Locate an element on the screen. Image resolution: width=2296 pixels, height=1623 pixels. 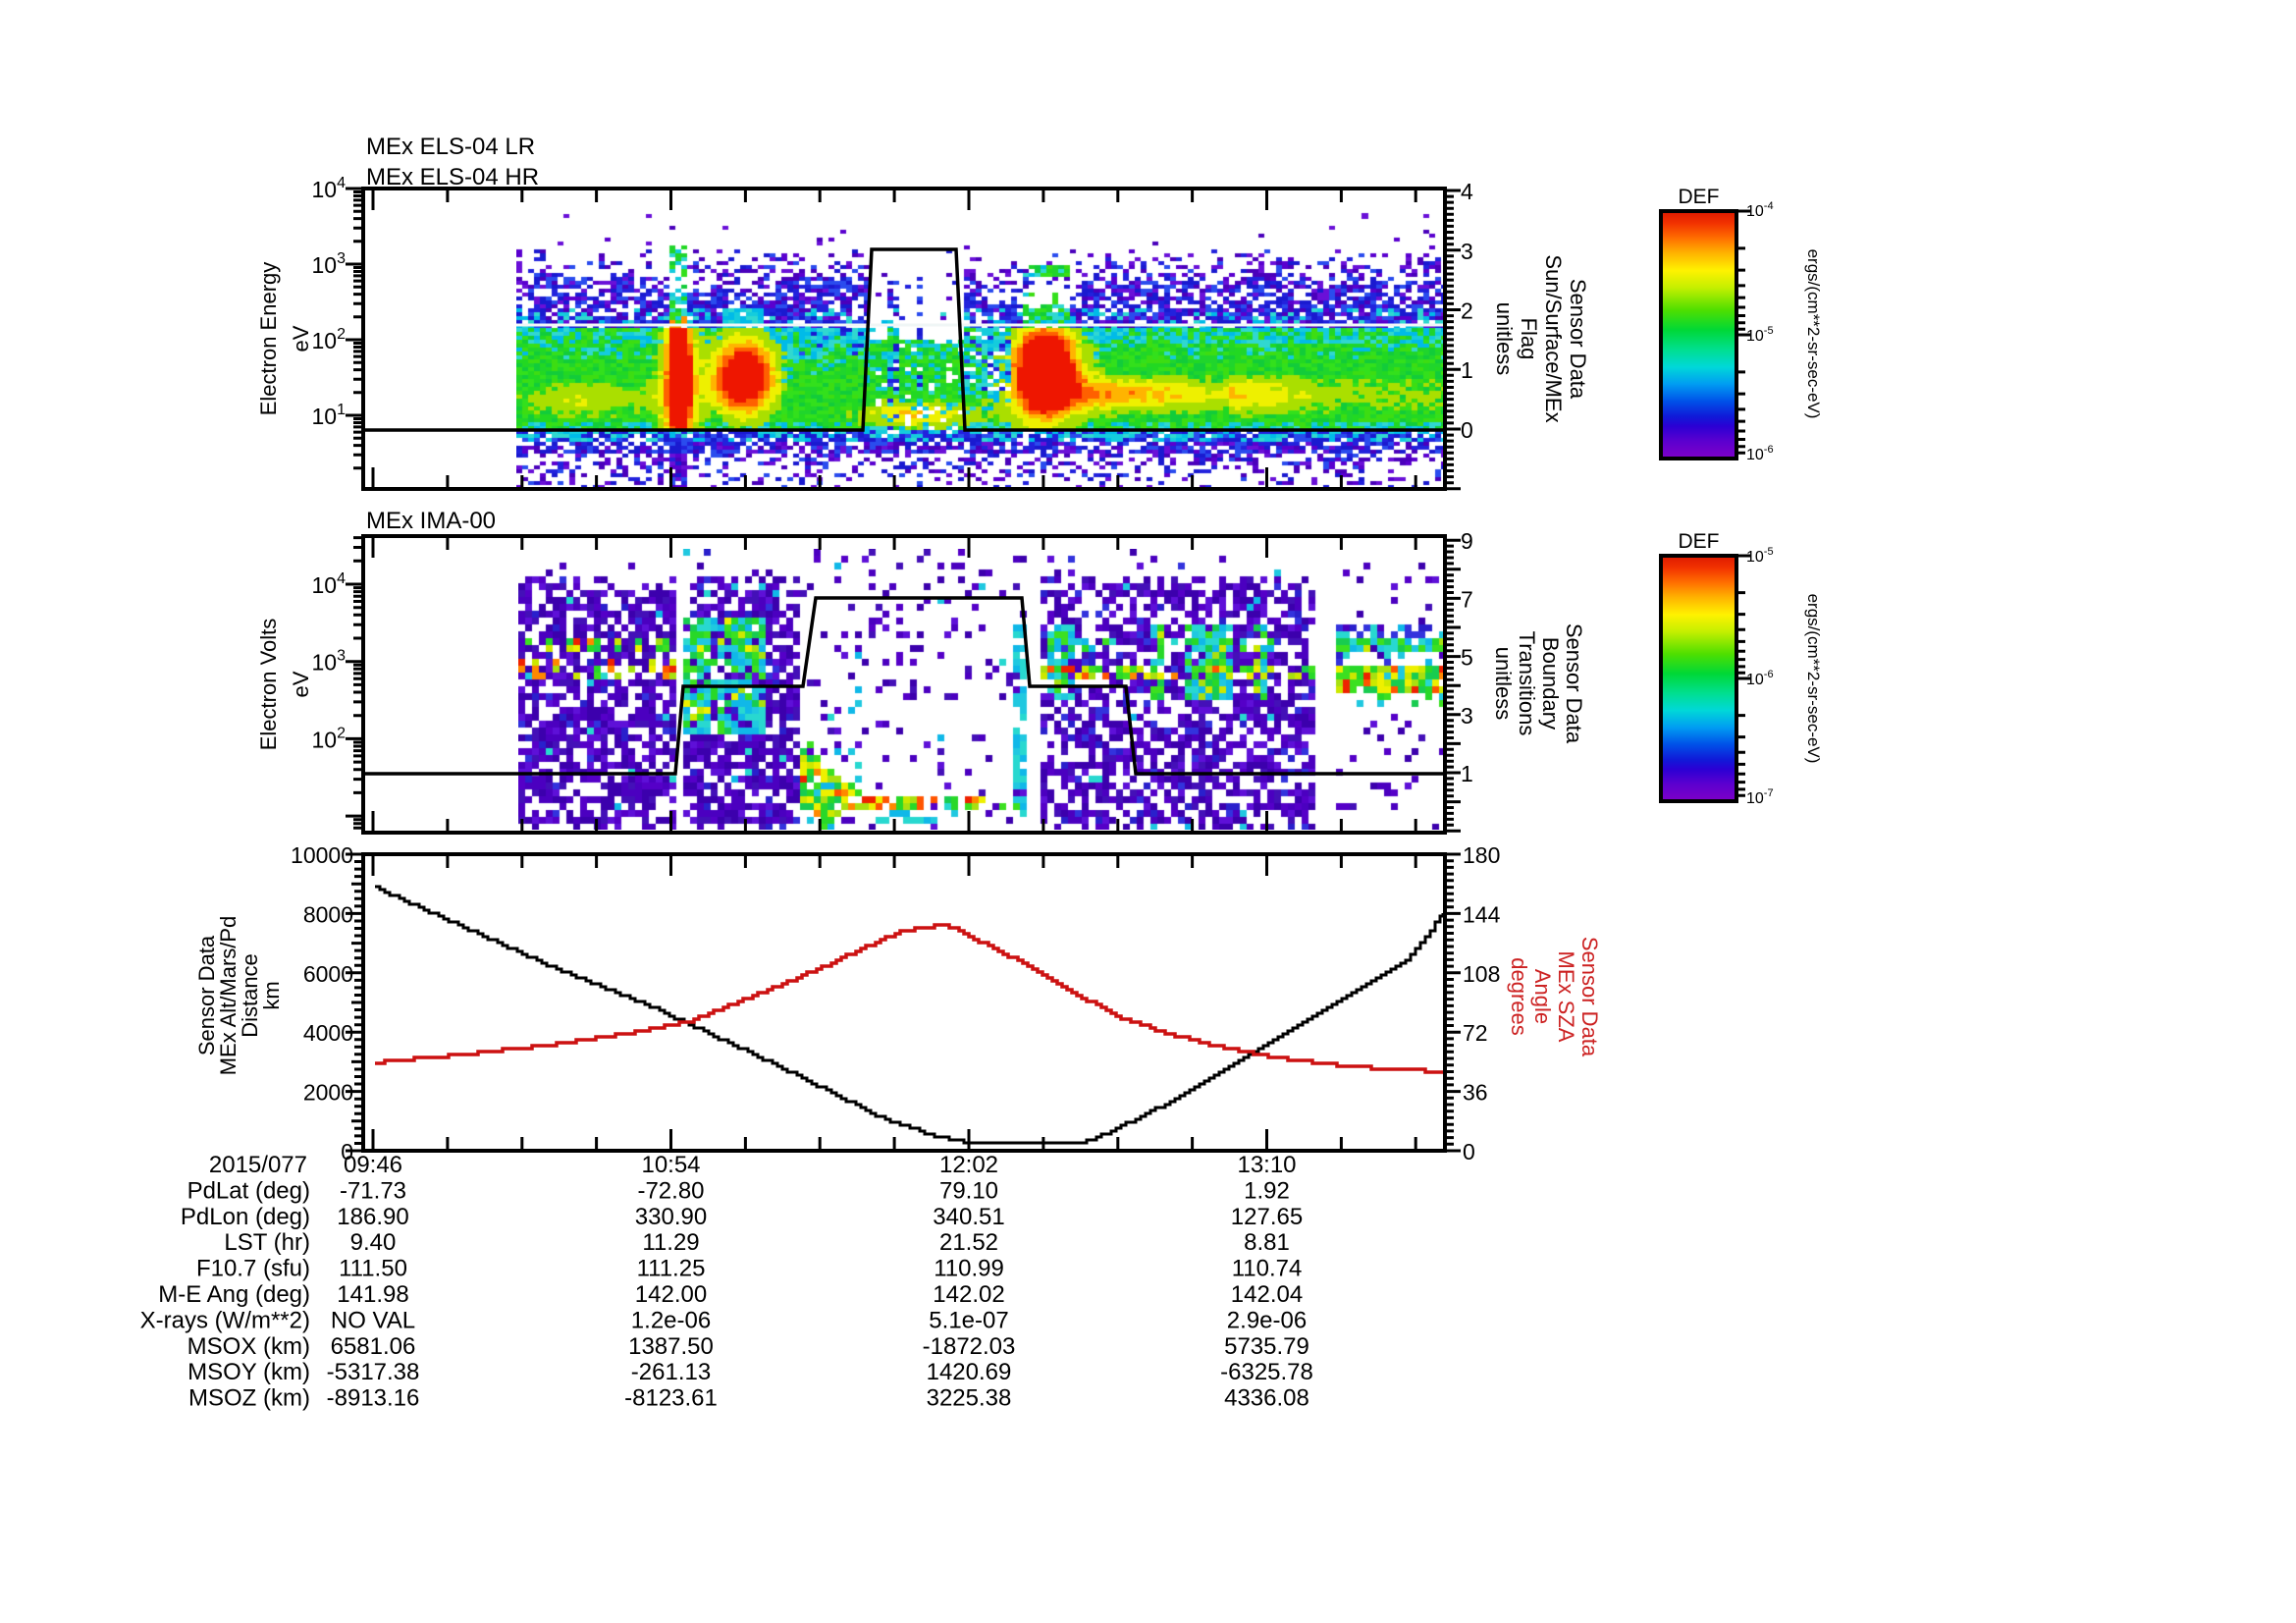
svg-text: 09:46 is located at coordinates (373, 1165).